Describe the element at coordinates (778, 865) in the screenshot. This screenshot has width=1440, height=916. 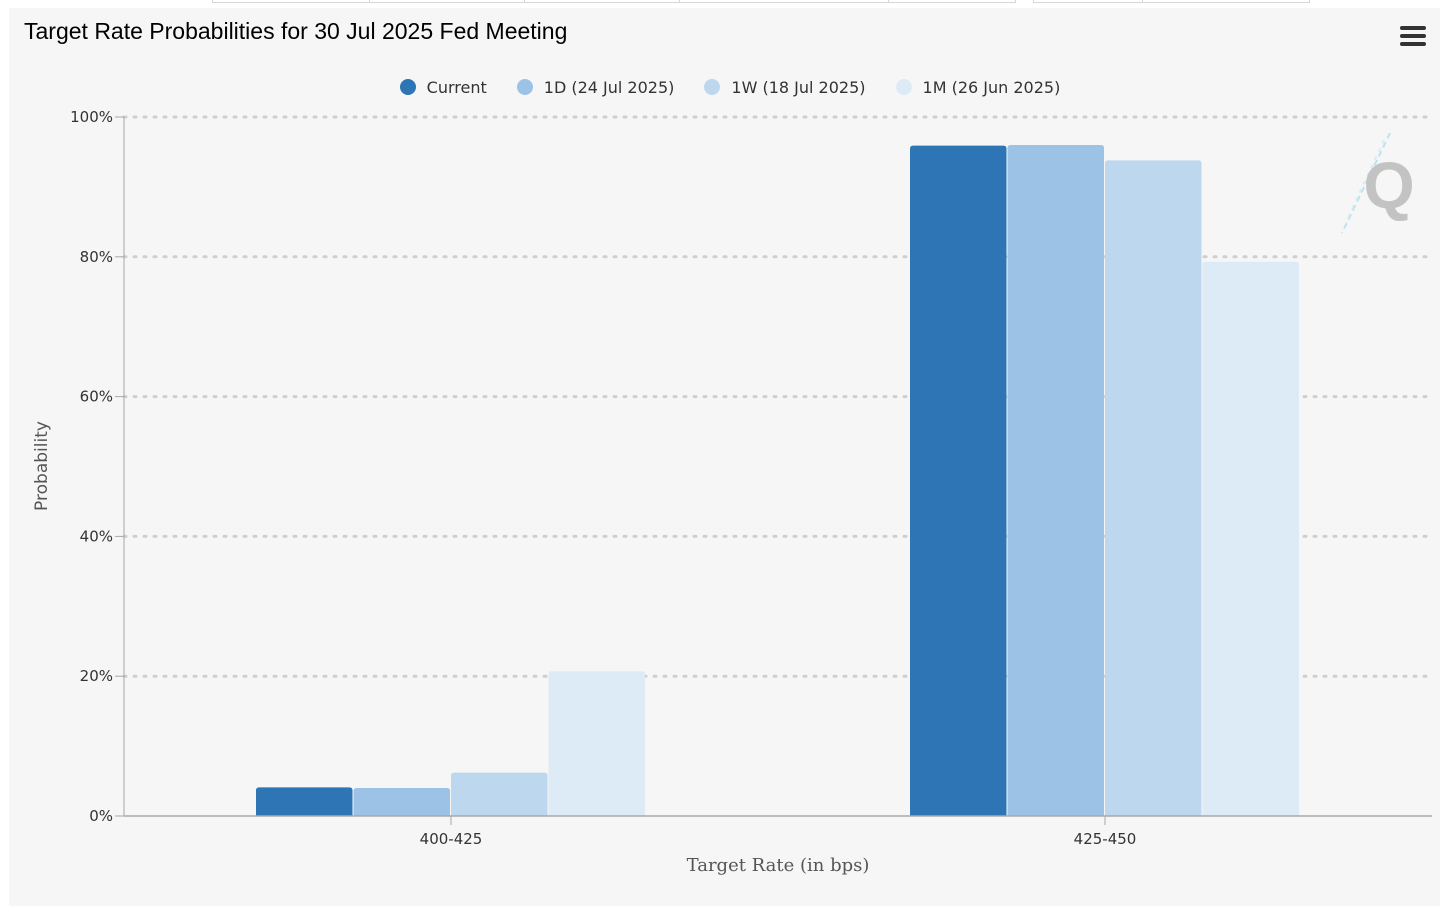
I see `x-axis-title: Target Rate (in bps)` at that location.